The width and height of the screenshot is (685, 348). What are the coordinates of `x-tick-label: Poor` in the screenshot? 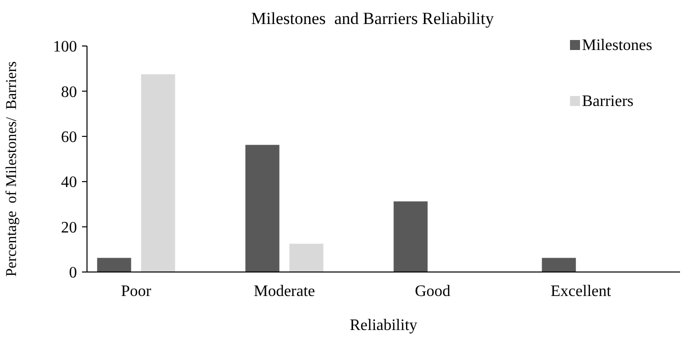 It's located at (136, 291).